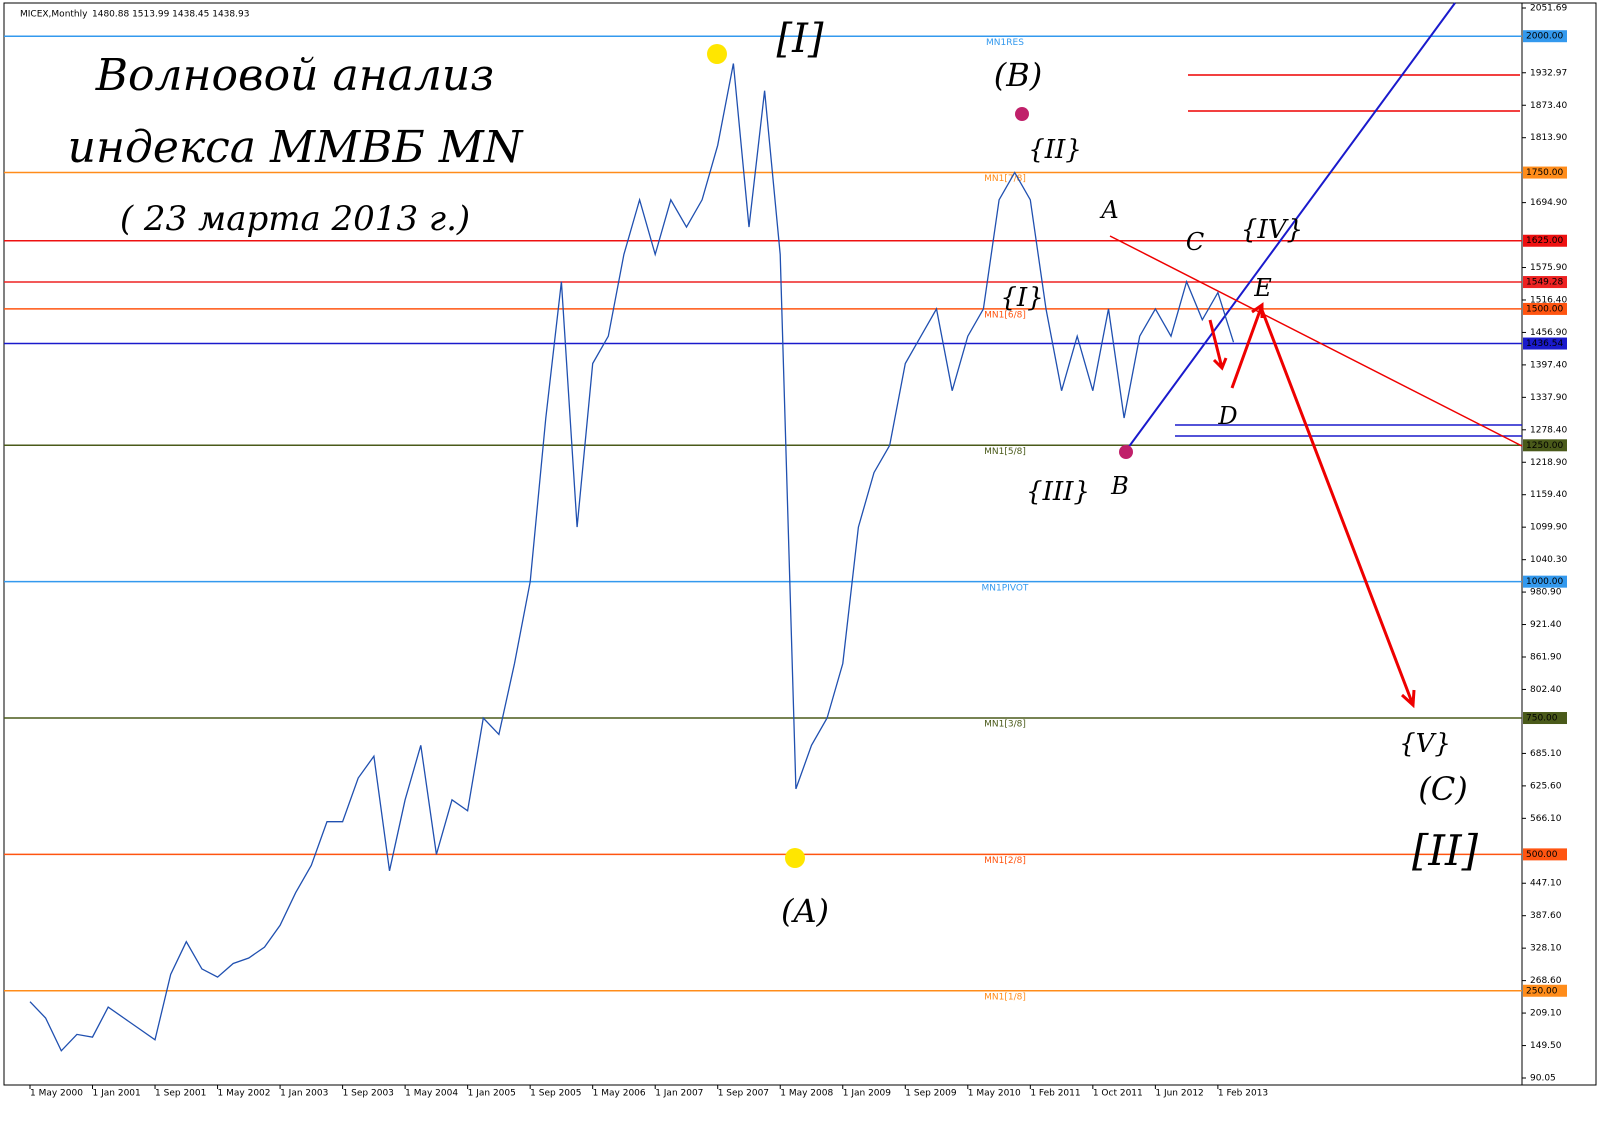 The height and width of the screenshot is (1123, 1600). I want to click on x-tick-label: 1 May 2008, so click(806, 1094).